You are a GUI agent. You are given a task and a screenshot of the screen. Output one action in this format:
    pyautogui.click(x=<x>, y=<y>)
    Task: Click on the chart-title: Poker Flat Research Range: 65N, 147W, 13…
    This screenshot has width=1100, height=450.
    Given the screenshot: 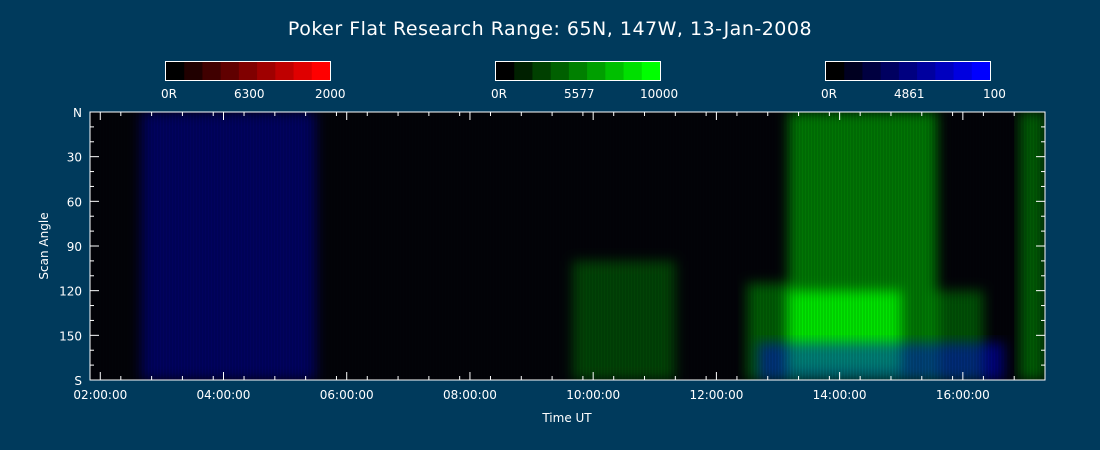 What is the action you would take?
    pyautogui.click(x=550, y=29)
    